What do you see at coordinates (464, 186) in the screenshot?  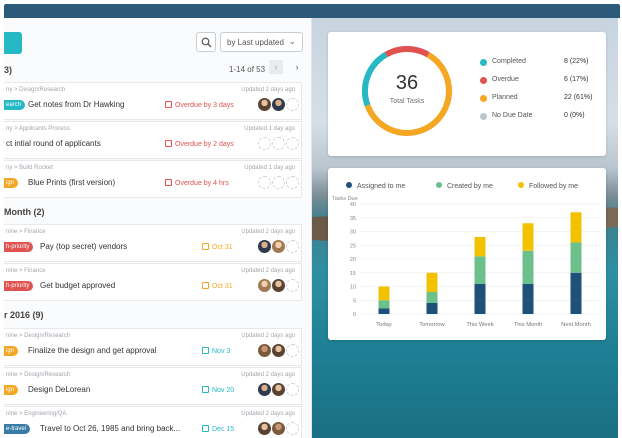 I see `chart-legend-item: Created by me` at bounding box center [464, 186].